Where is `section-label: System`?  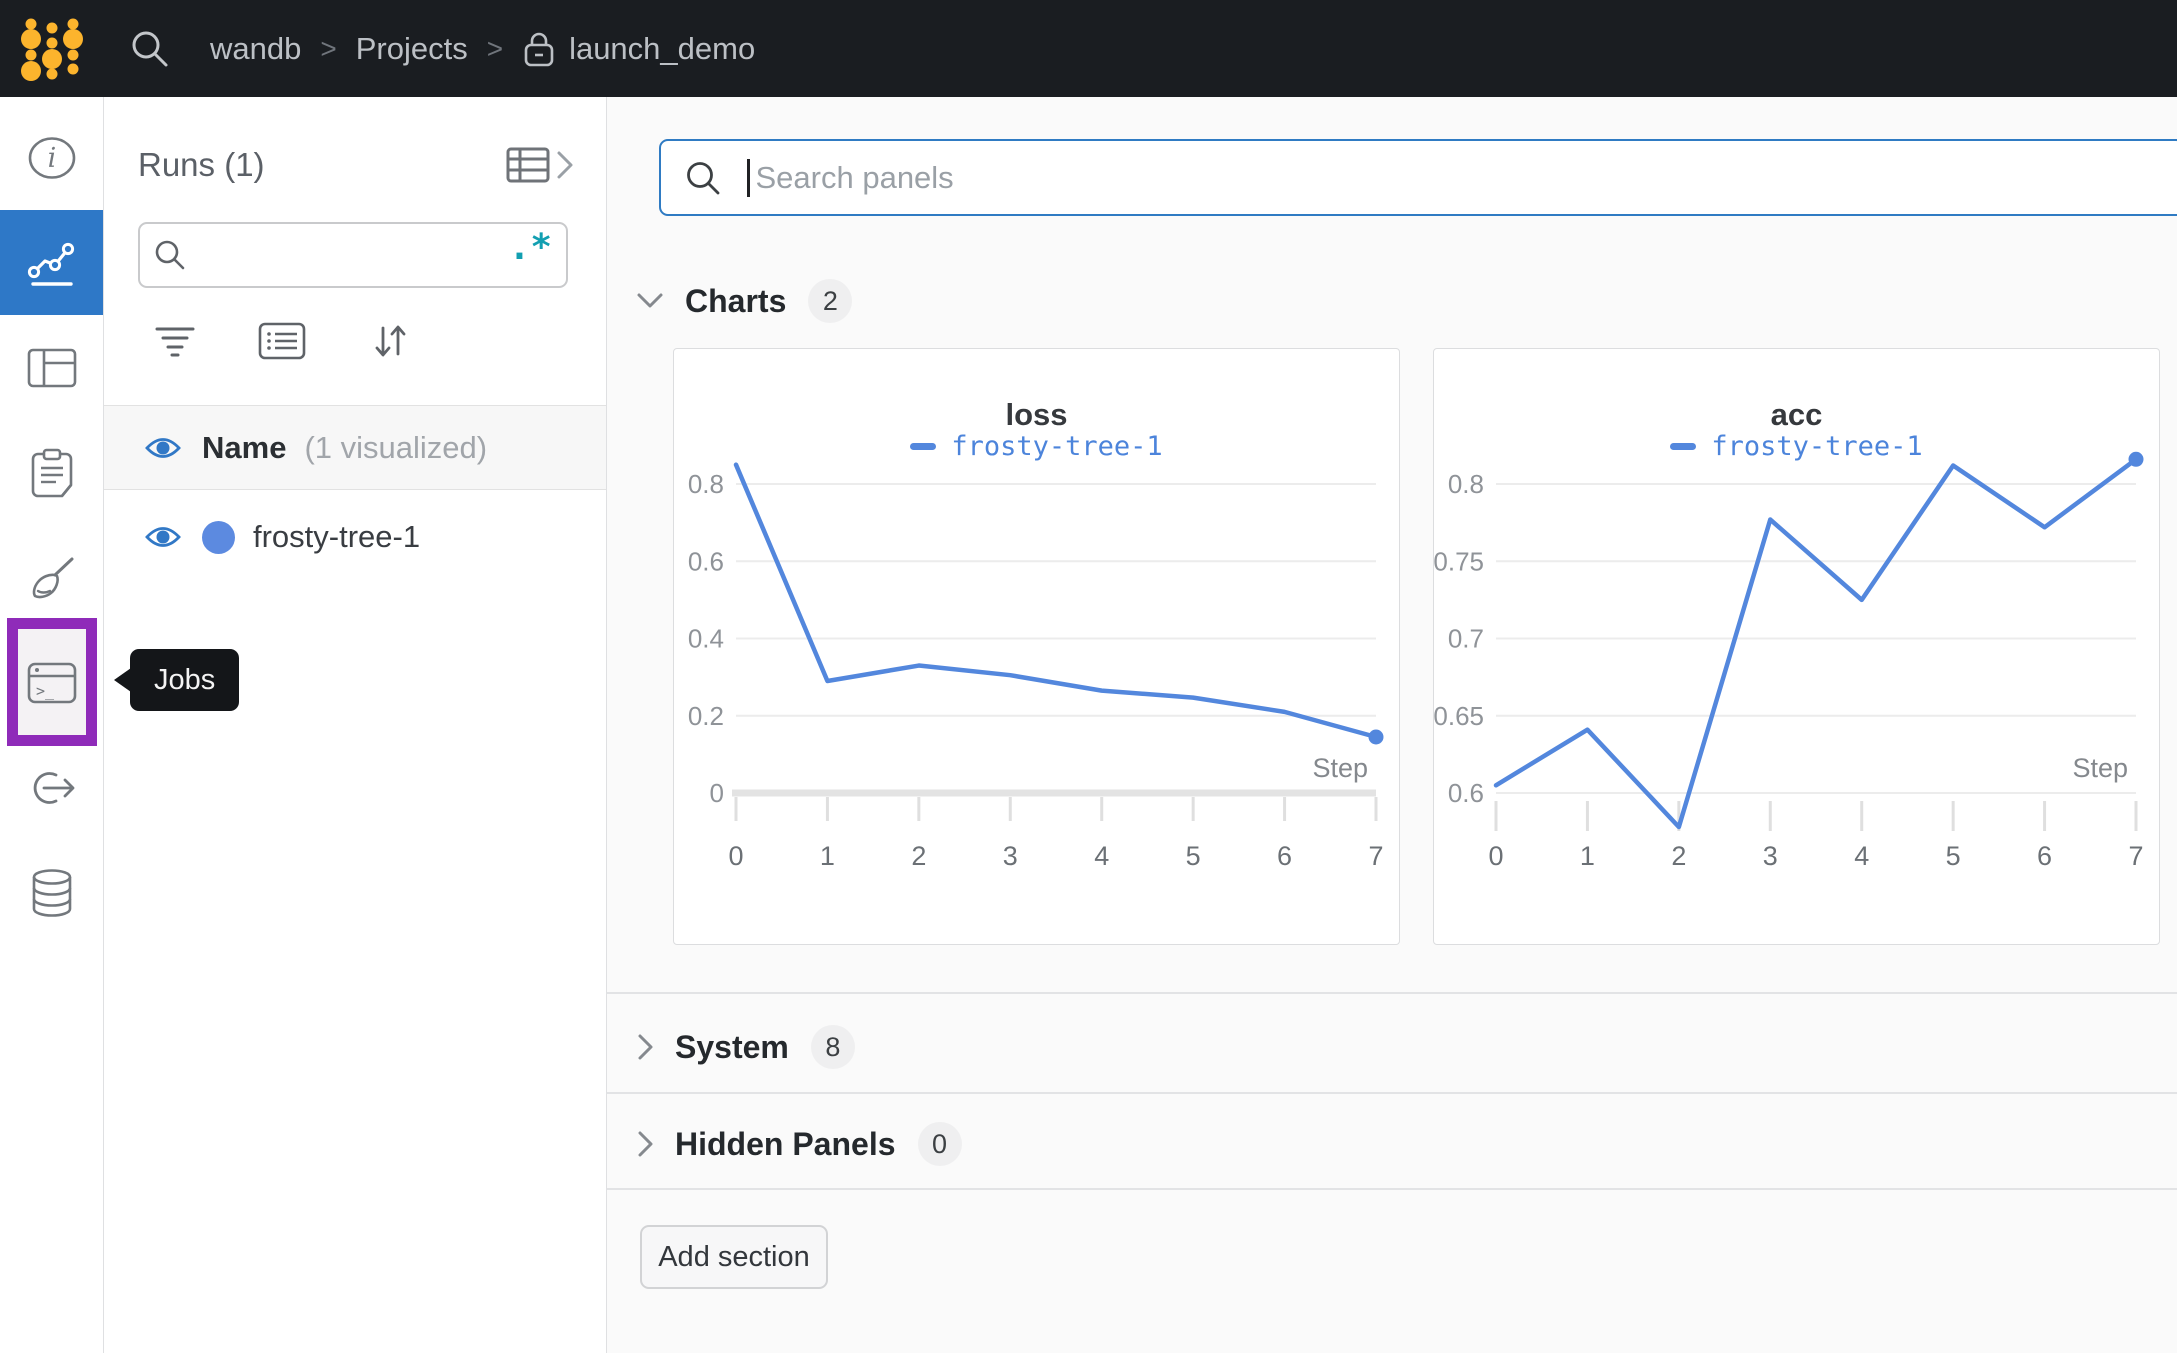 section-label: System is located at coordinates (732, 1046).